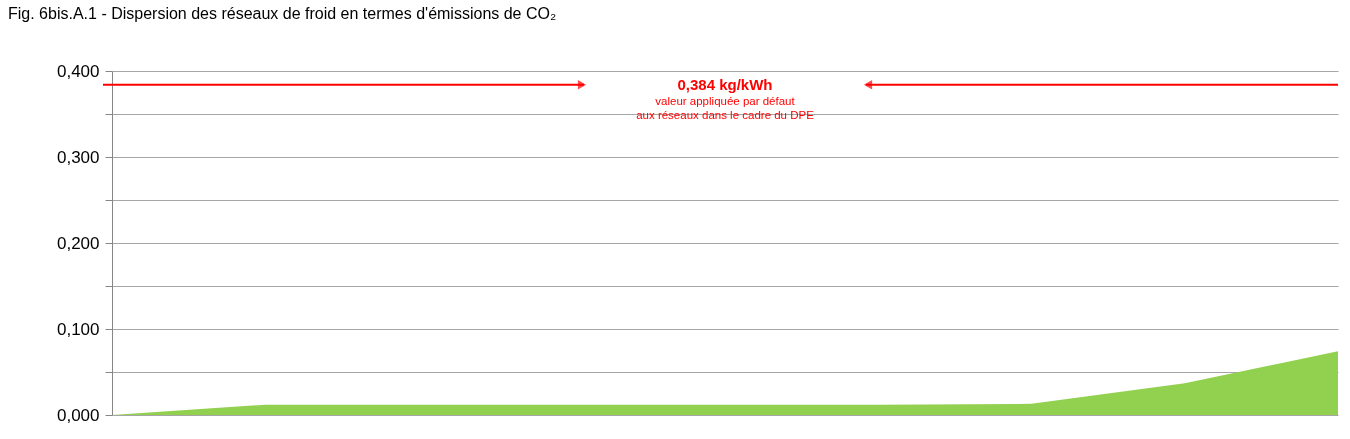 This screenshot has width=1350, height=439. I want to click on y-tick-label: 0,000, so click(78, 415).